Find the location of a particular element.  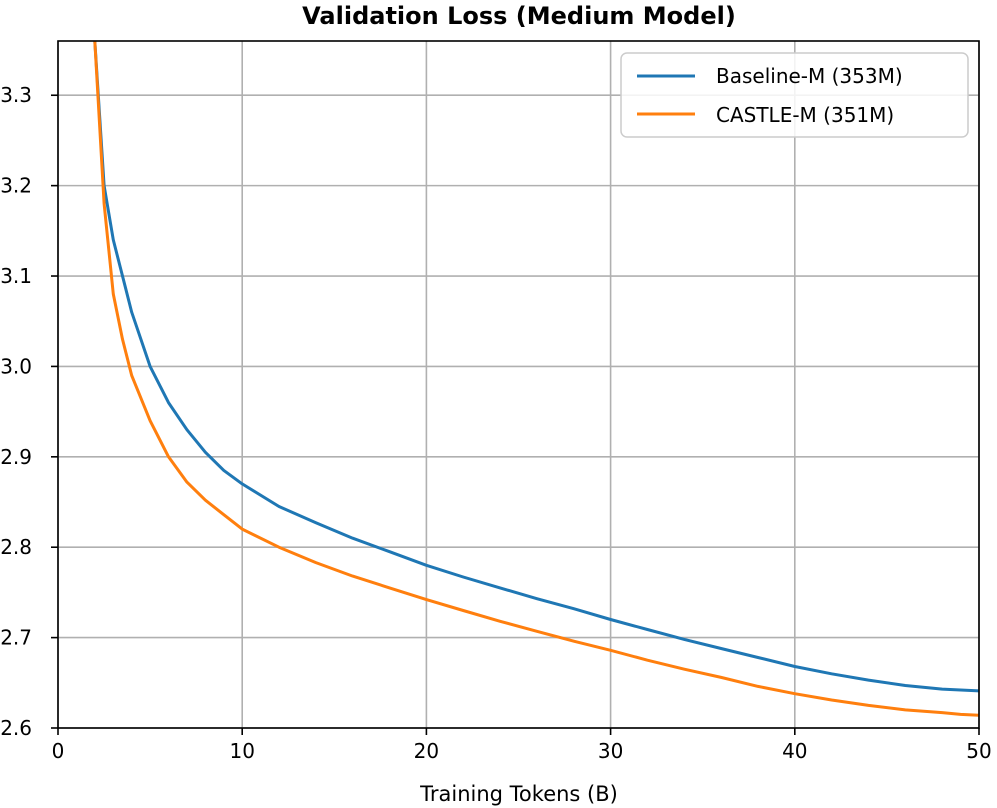

legend-label-baseline: Baseline-M (353M) is located at coordinates (809, 76).